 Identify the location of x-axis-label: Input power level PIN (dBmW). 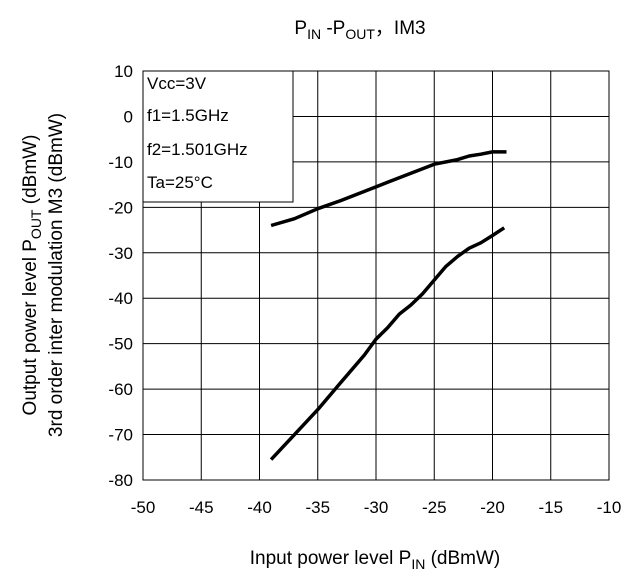
(375, 560).